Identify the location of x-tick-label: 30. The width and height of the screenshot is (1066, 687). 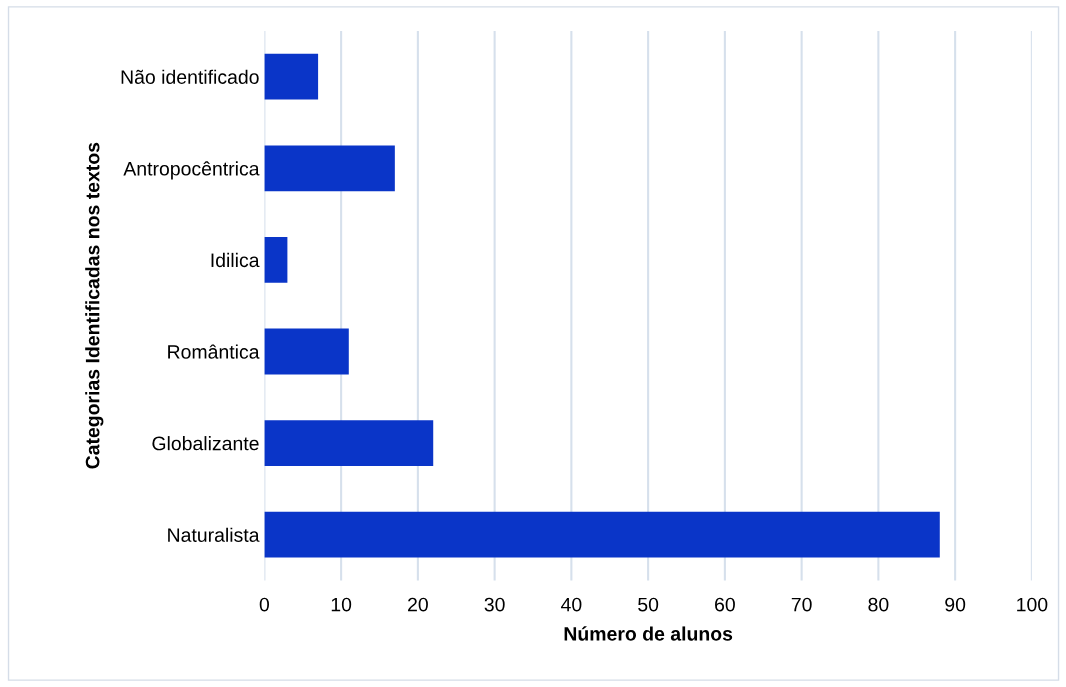
(494, 604).